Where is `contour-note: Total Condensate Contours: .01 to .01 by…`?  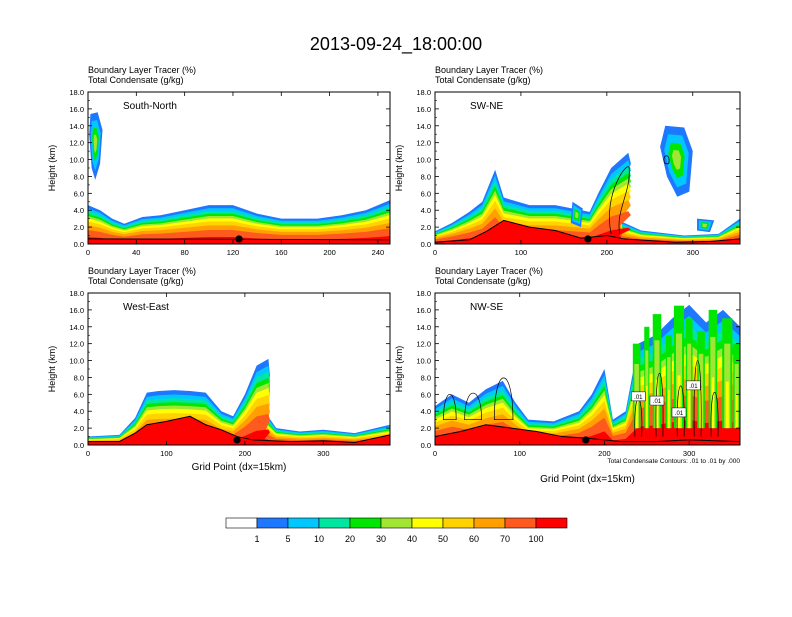 contour-note: Total Condensate Contours: .01 to .01 by… is located at coordinates (673, 461).